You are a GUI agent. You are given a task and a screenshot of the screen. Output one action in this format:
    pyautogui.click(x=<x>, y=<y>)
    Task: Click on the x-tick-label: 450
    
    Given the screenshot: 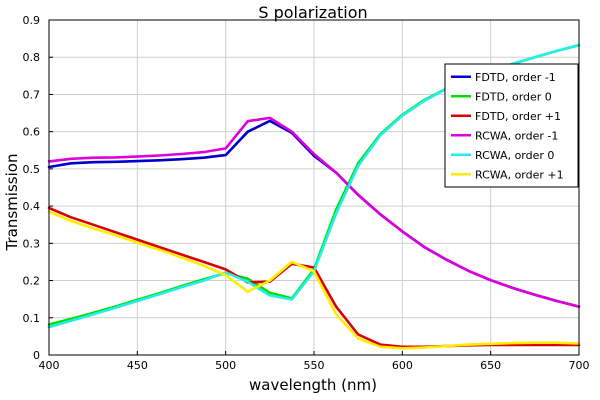 What is the action you would take?
    pyautogui.click(x=137, y=365)
    